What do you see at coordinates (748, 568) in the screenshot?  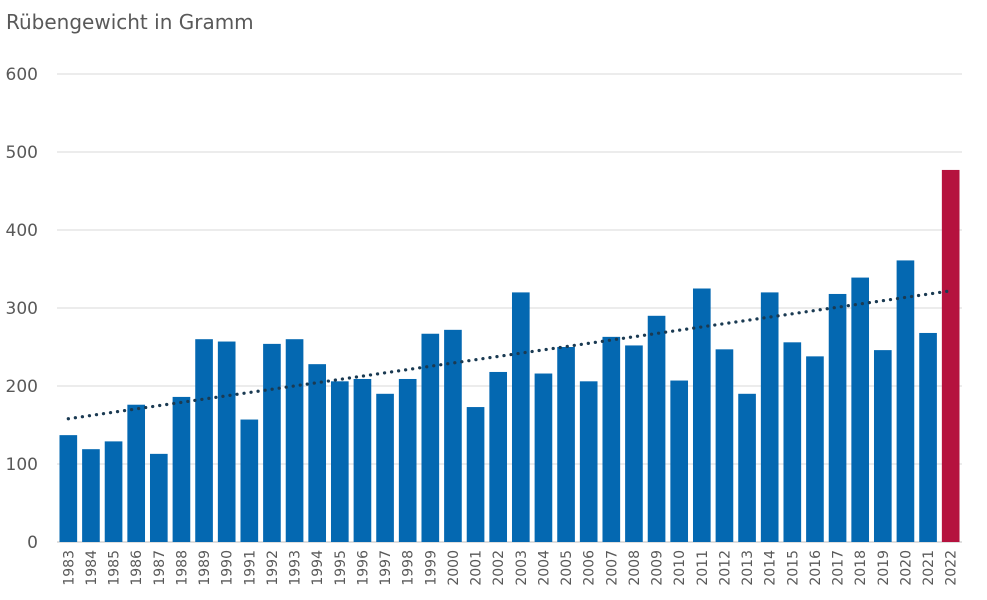 I see `x-tick-label: 2013` at bounding box center [748, 568].